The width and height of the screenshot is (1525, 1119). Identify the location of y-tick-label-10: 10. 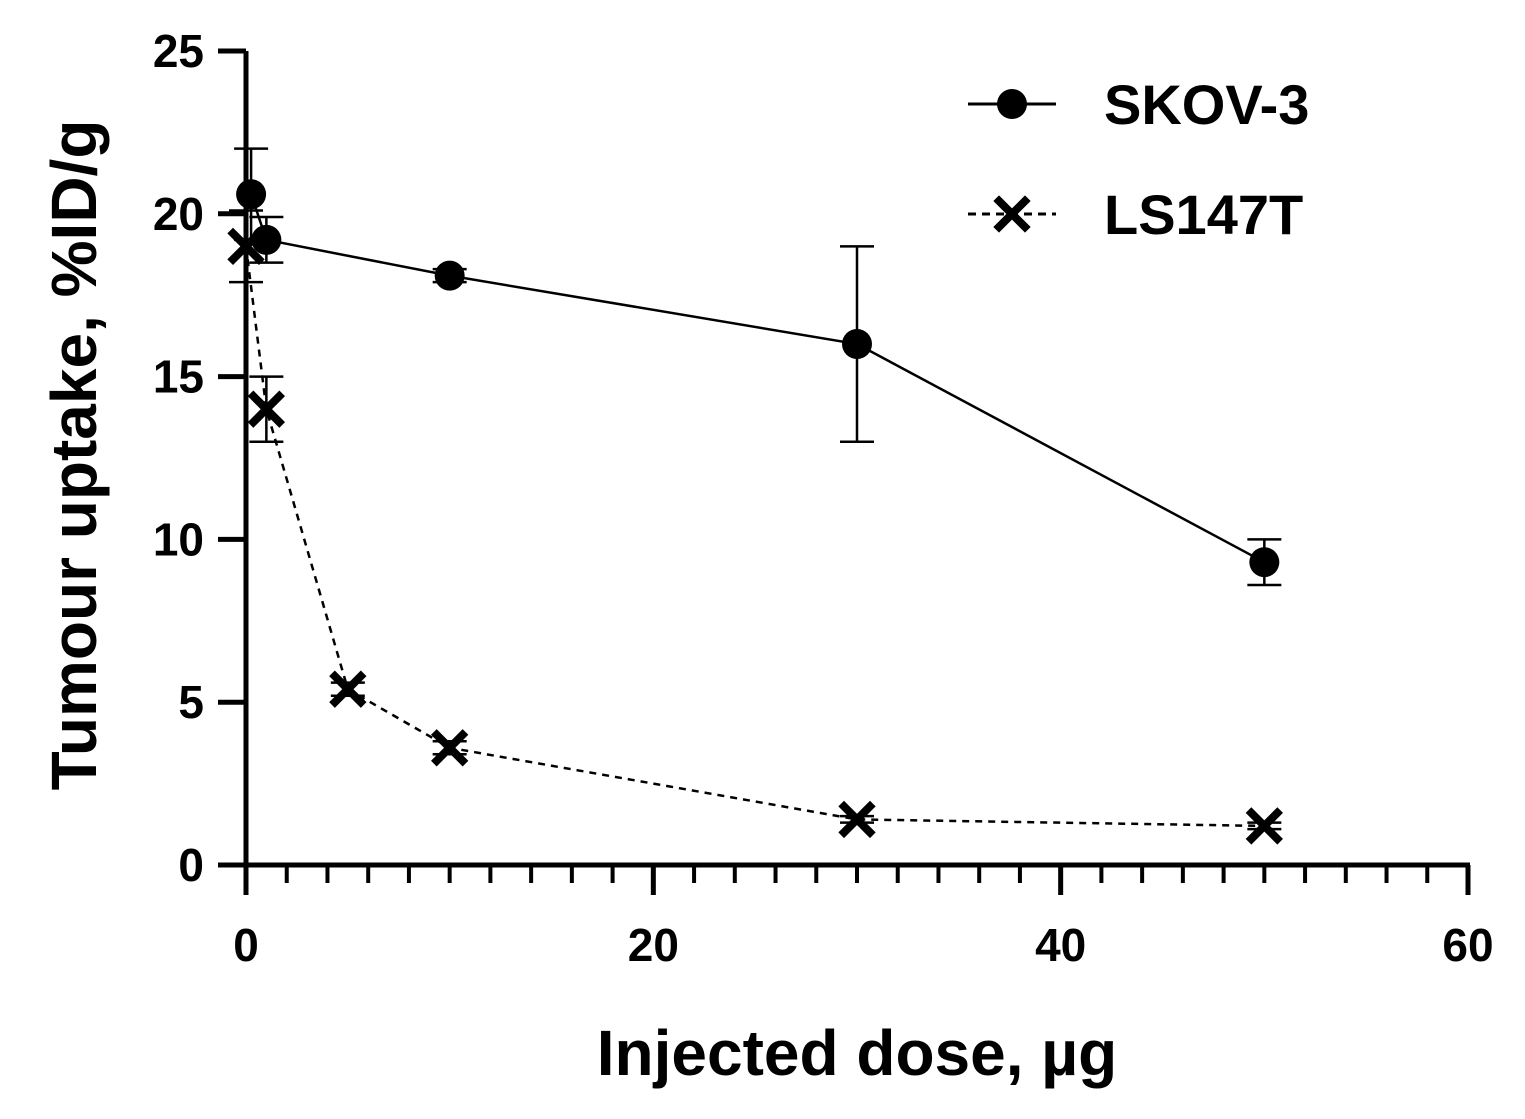
(178, 539).